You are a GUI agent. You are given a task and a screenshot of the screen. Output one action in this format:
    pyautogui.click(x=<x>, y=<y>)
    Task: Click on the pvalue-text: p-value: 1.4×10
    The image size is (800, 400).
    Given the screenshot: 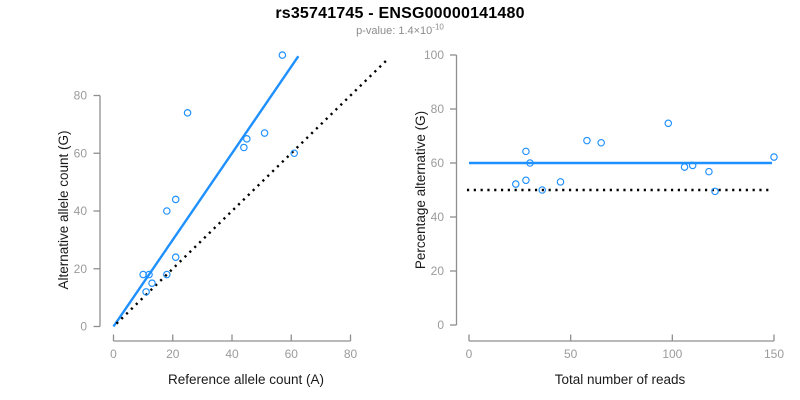 What is the action you would take?
    pyautogui.click(x=394, y=31)
    